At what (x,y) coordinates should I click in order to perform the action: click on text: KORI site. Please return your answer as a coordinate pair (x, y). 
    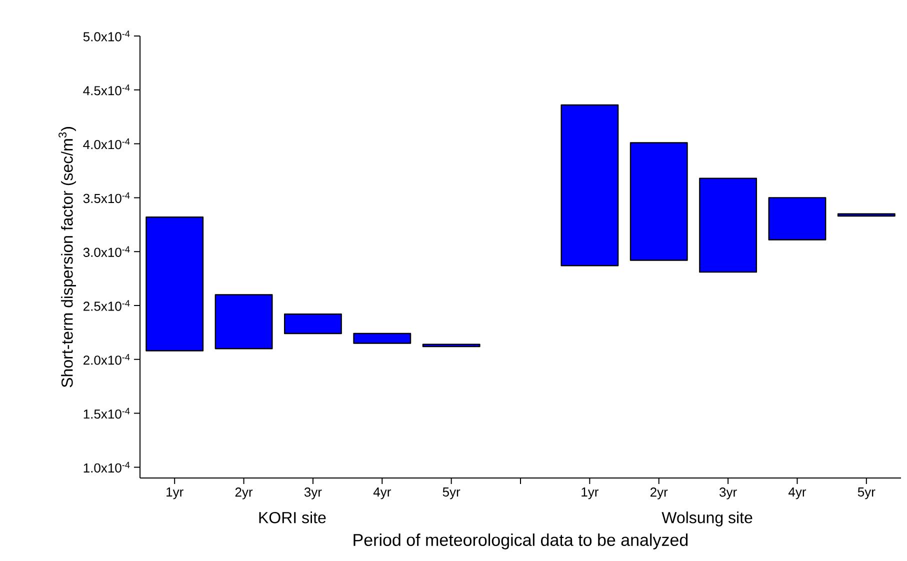
    Looking at the image, I should click on (292, 518).